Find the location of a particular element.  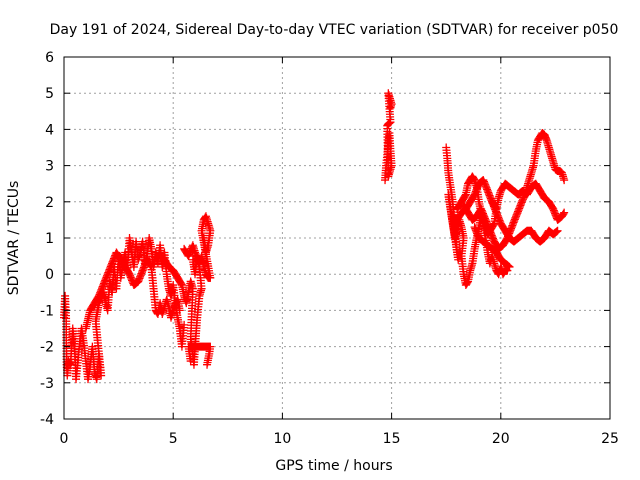

y-axis-label: SDTVAR / TECUs is located at coordinates (14, 238).